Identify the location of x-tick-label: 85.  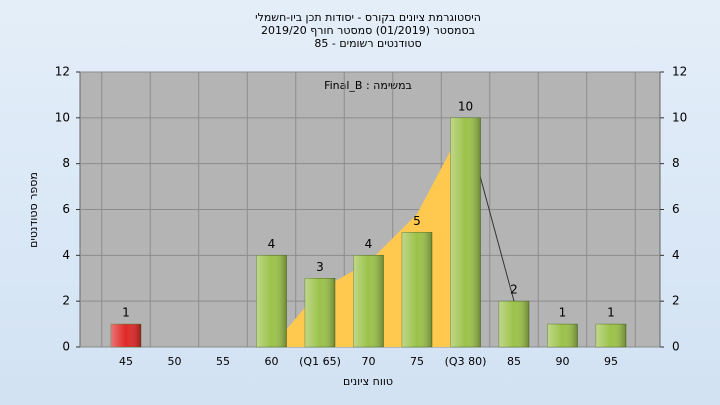
(514, 361).